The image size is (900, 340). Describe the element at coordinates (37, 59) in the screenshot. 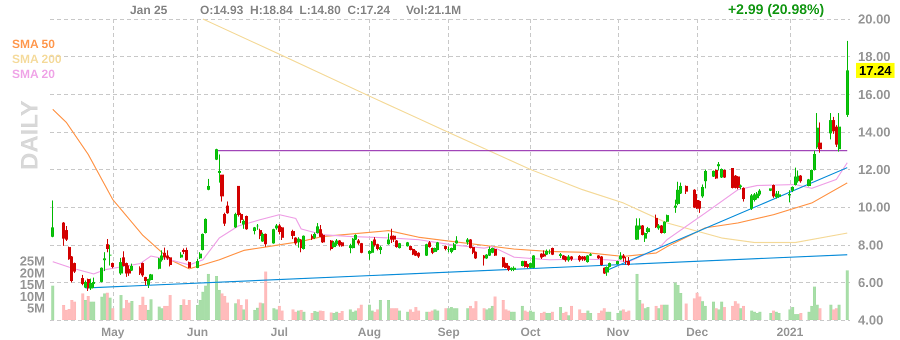

I see `text: SMA 200` at that location.